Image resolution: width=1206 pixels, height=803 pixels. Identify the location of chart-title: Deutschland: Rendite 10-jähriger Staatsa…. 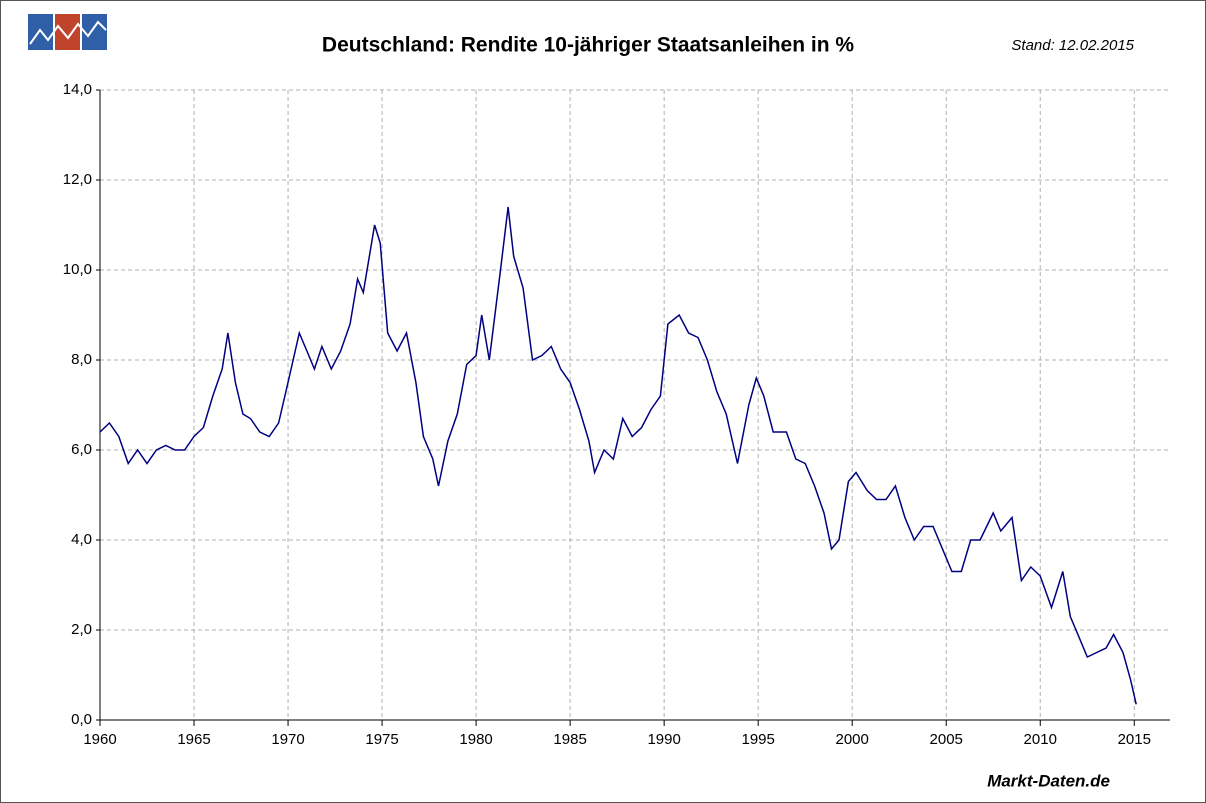
(588, 45).